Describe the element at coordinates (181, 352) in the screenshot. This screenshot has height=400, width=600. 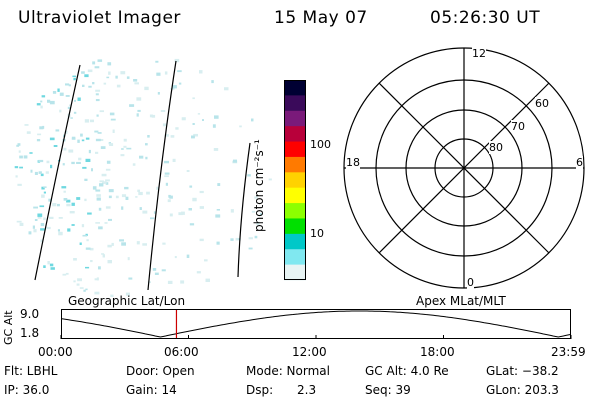
I see `timeline-x-tick-1: 06:00` at that location.